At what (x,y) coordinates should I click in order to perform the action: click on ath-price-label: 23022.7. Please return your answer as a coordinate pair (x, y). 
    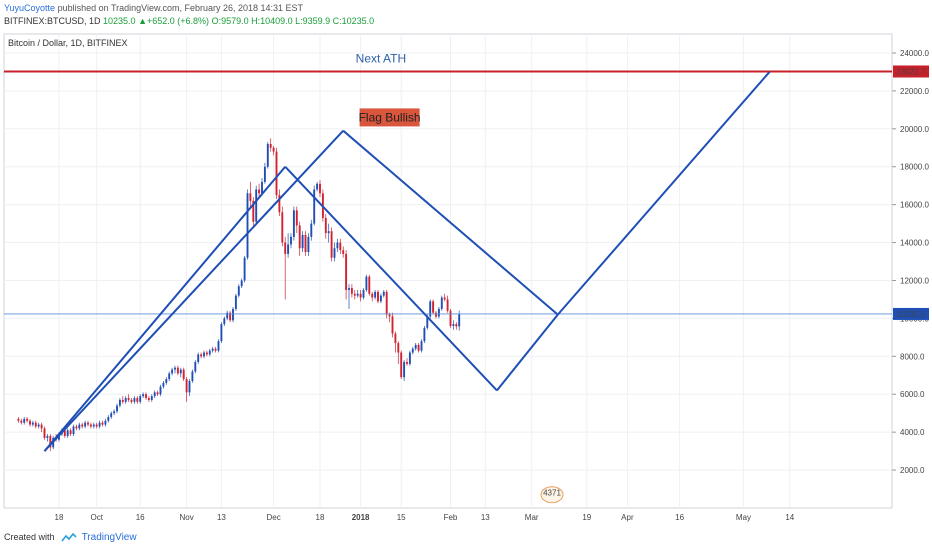
    Looking at the image, I should click on (911, 71).